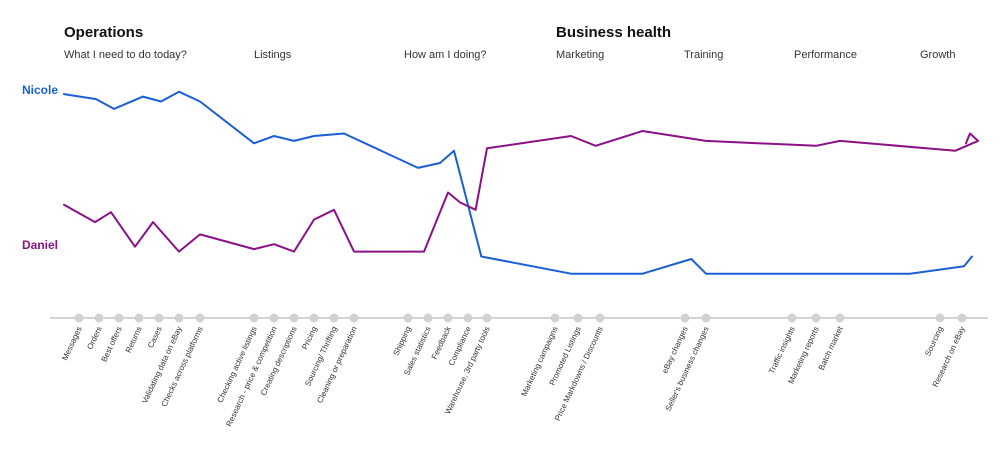 This screenshot has width=1000, height=456. Describe the element at coordinates (155, 337) in the screenshot. I see `tick-label-cases: Cases` at that location.